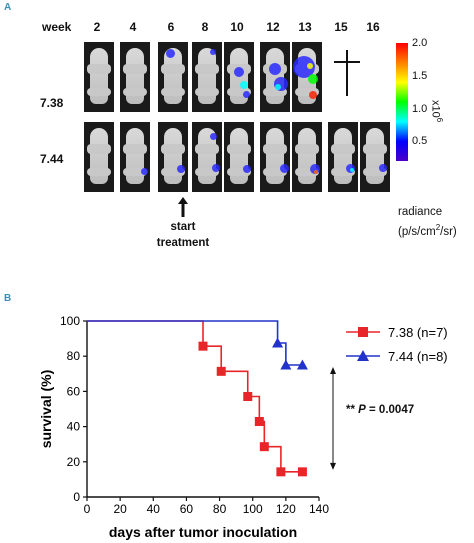  What do you see at coordinates (341, 27) in the screenshot?
I see `week-label-15: 15` at bounding box center [341, 27].